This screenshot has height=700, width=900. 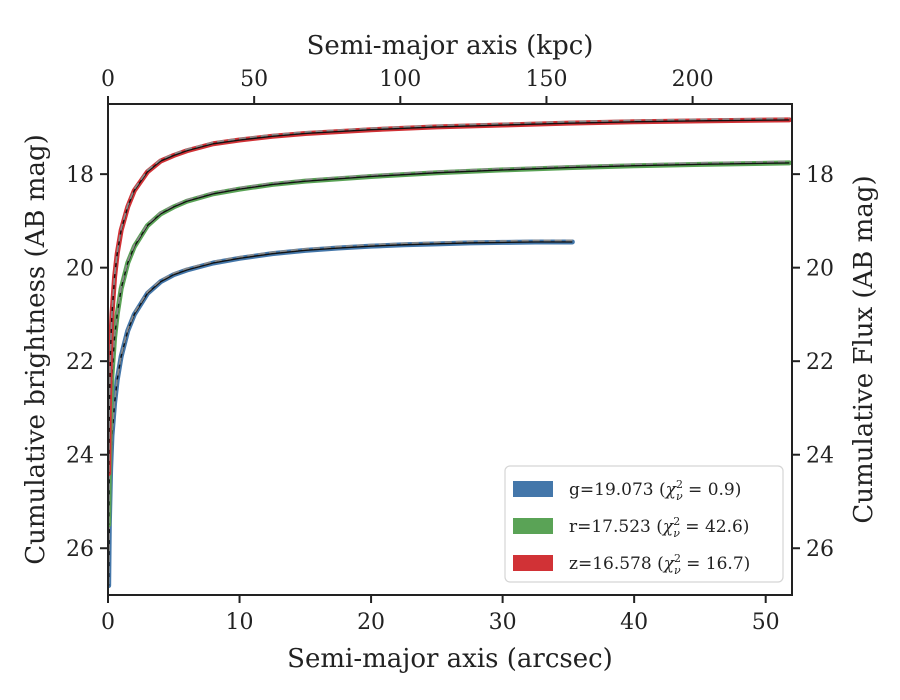 I want to click on right-y-tick-label: 18, so click(x=820, y=175).